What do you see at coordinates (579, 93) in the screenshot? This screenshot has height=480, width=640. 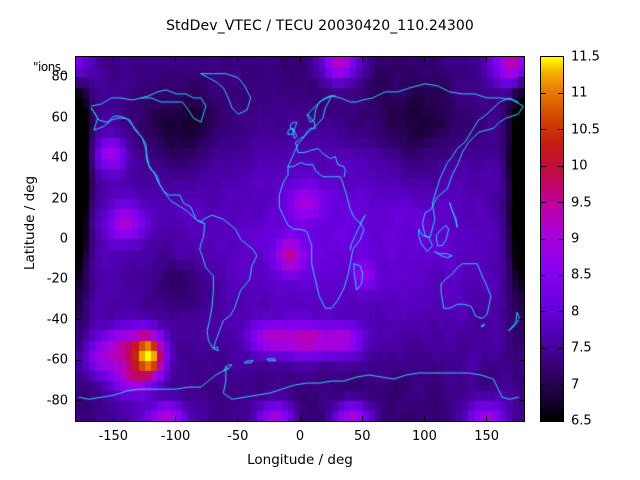 I see `colorbar-tick-label: 11` at bounding box center [579, 93].